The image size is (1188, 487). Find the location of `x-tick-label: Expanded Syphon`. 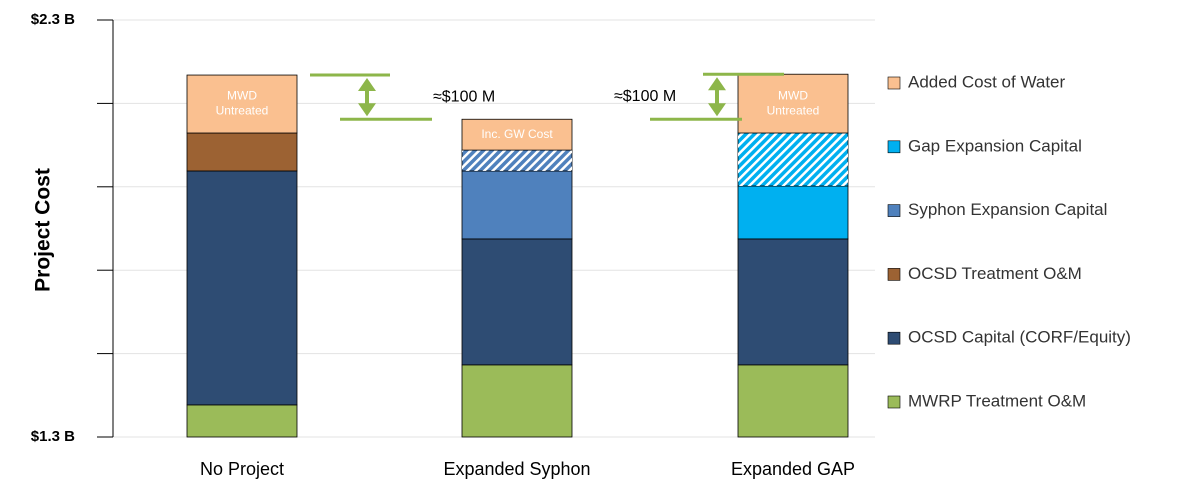

x-tick-label: Expanded Syphon is located at coordinates (516, 469).